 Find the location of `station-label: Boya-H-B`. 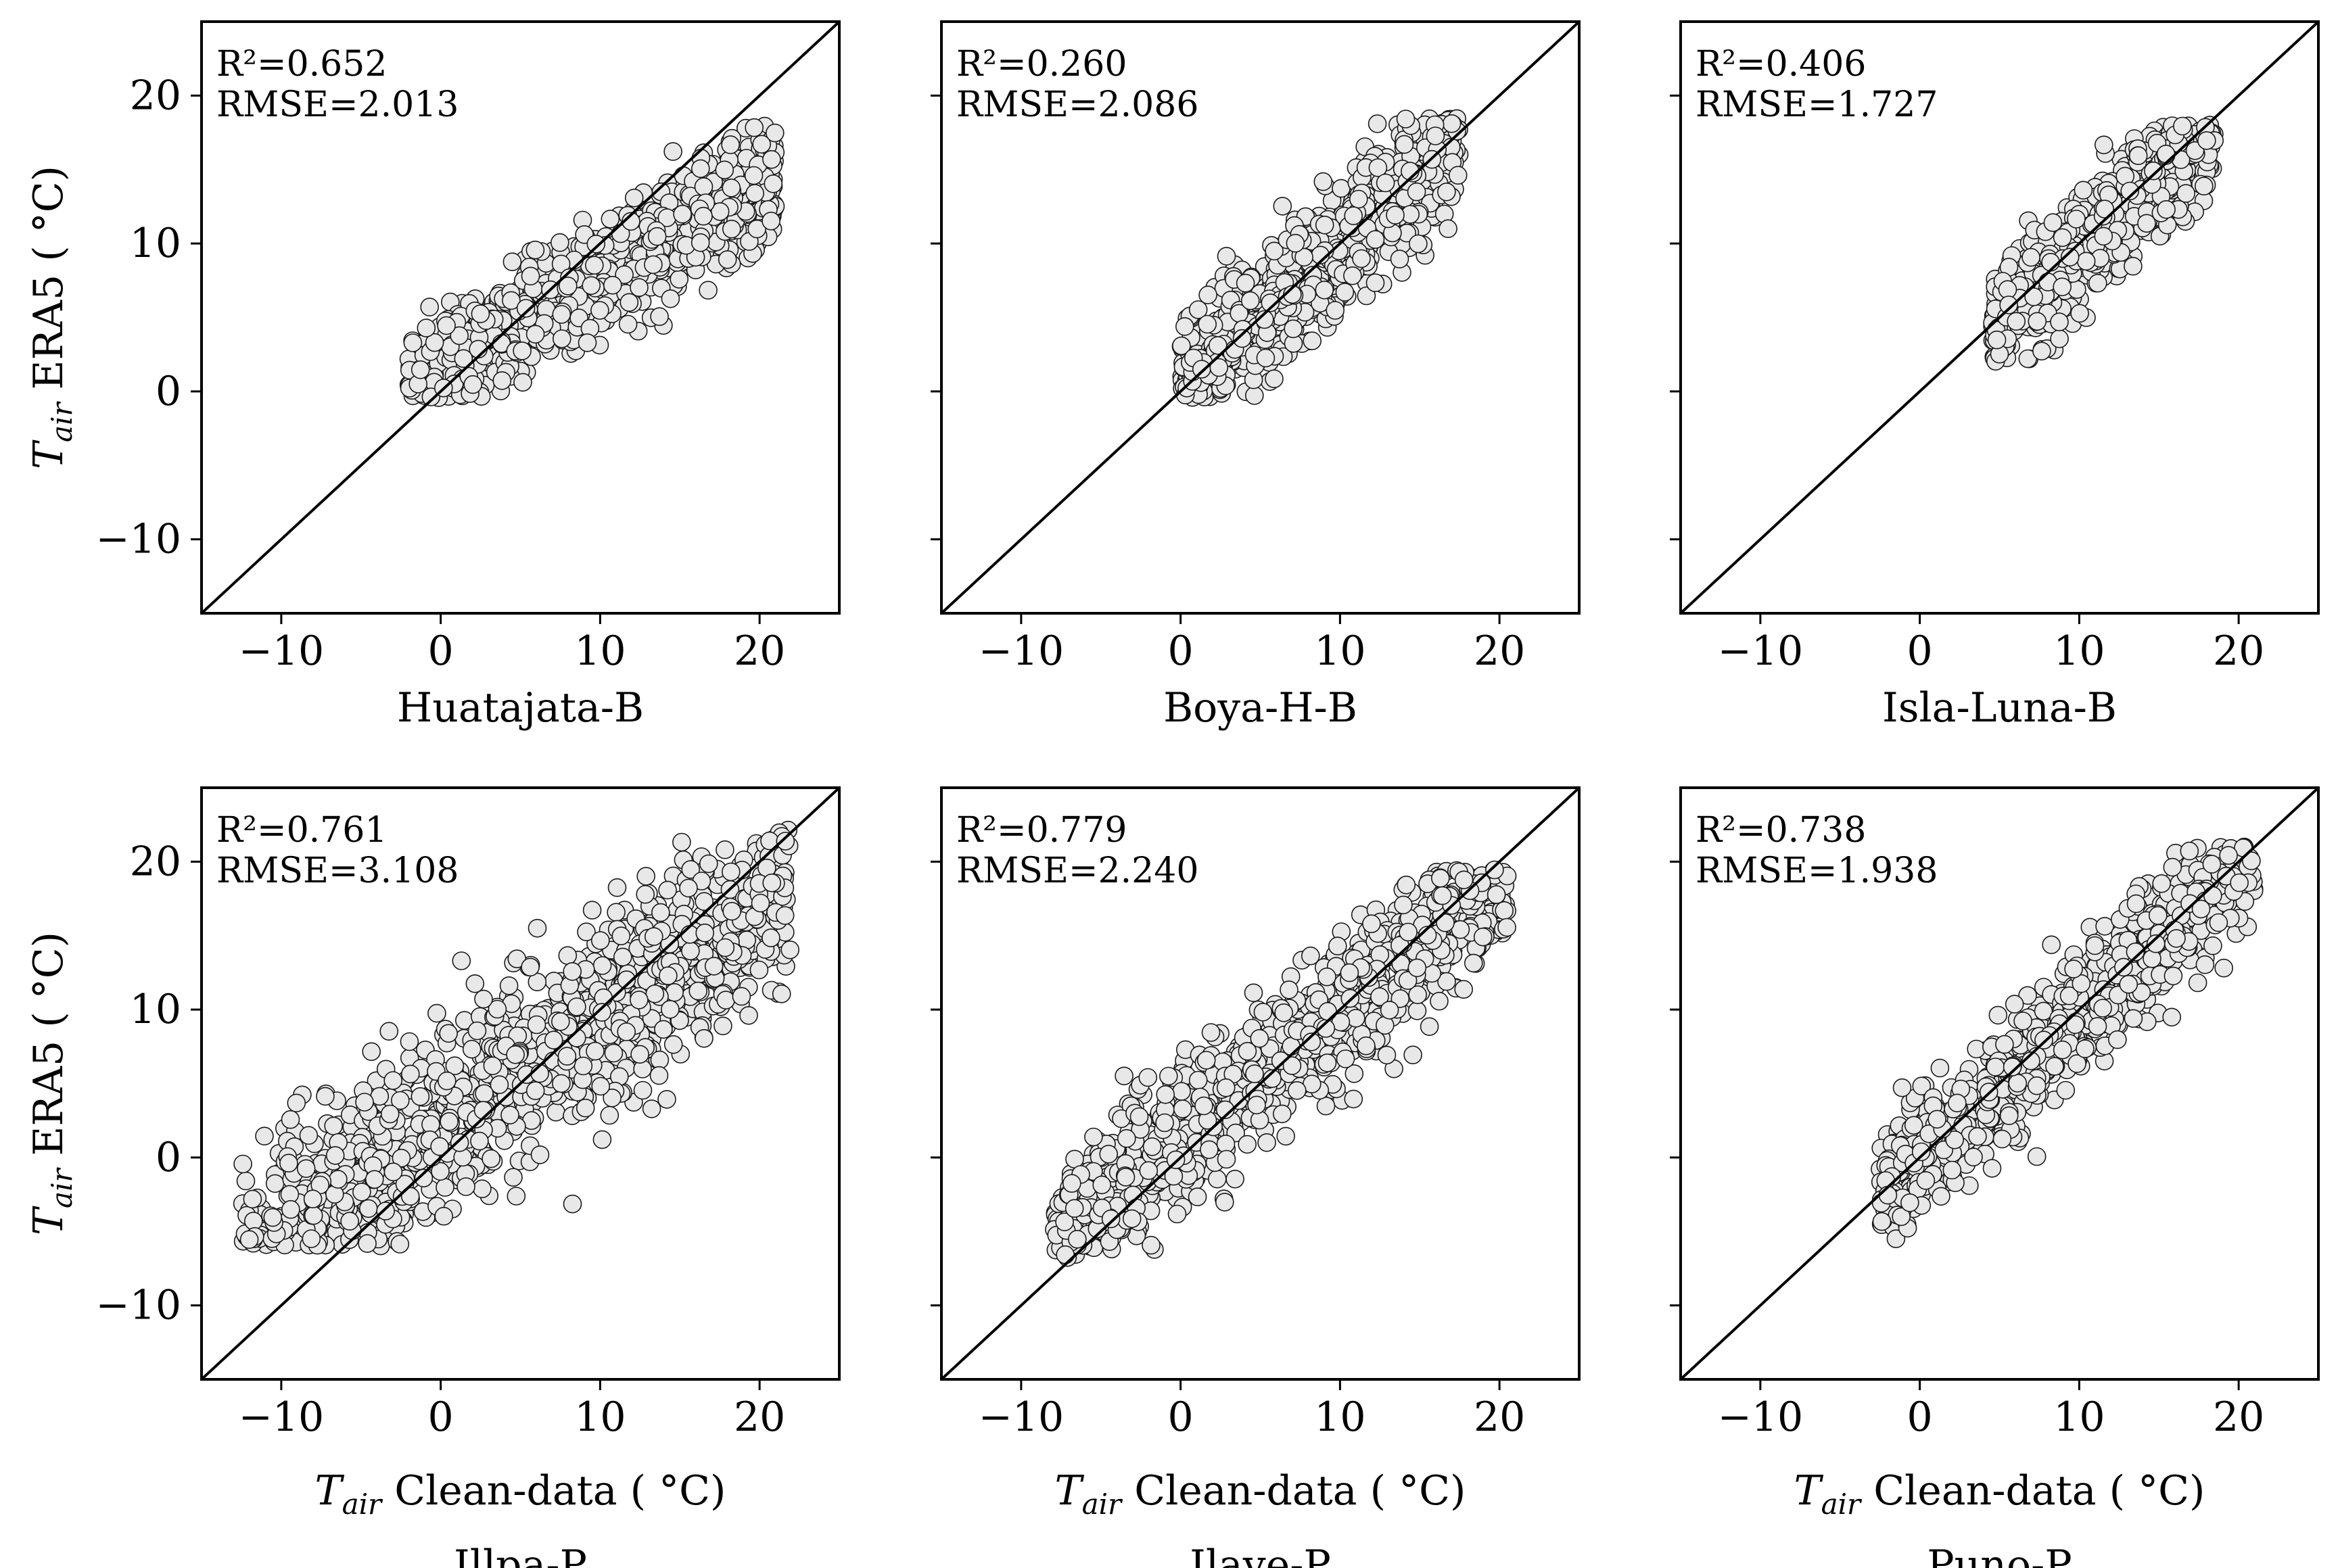

station-label: Boya-H-B is located at coordinates (1260, 708).